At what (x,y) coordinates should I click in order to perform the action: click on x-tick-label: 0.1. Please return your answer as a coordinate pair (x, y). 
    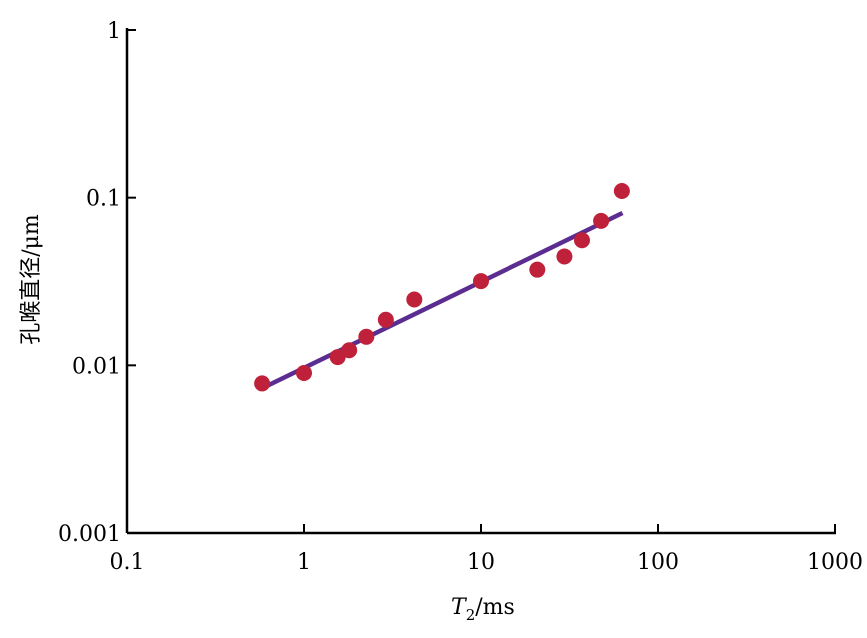
    Looking at the image, I should click on (127, 562).